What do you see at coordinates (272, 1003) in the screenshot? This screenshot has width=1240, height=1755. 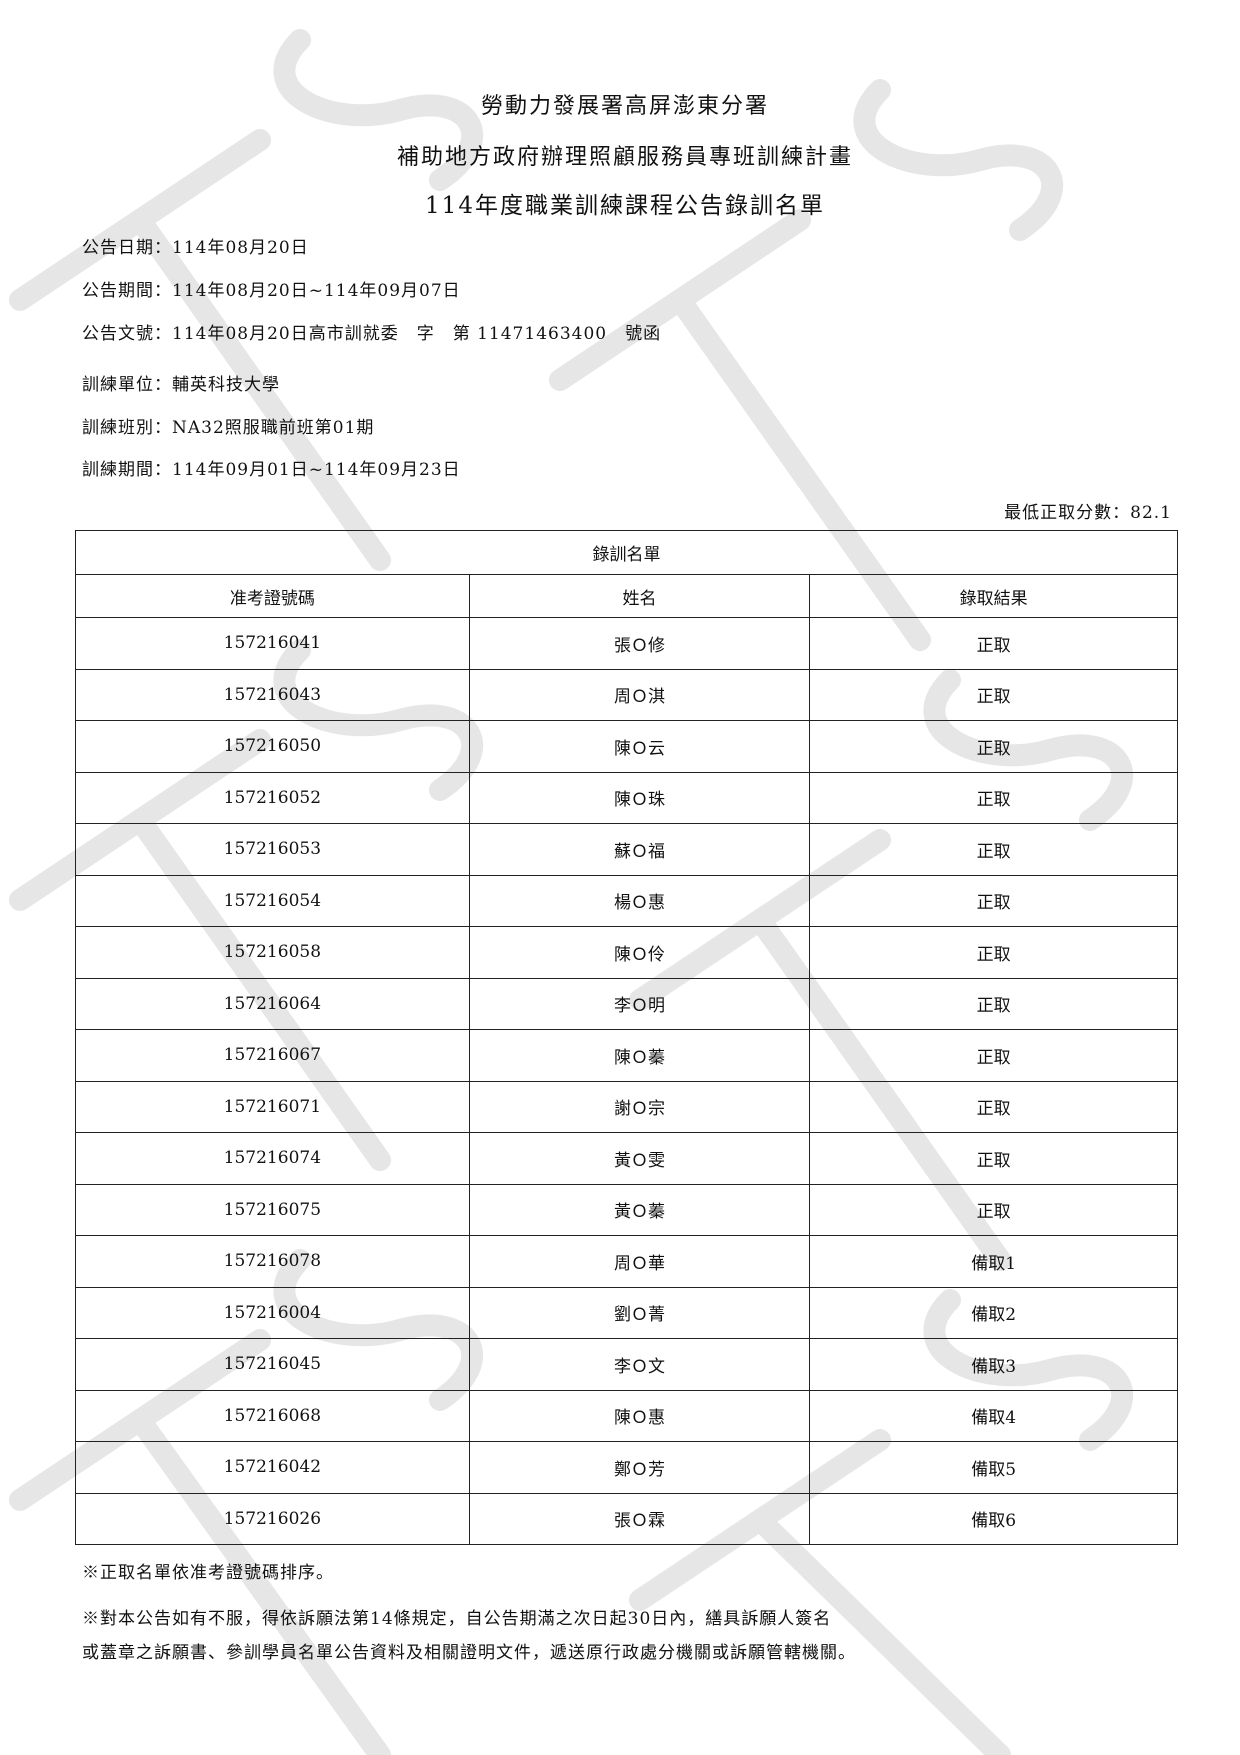 I see `exam-number-cell: 157216064` at bounding box center [272, 1003].